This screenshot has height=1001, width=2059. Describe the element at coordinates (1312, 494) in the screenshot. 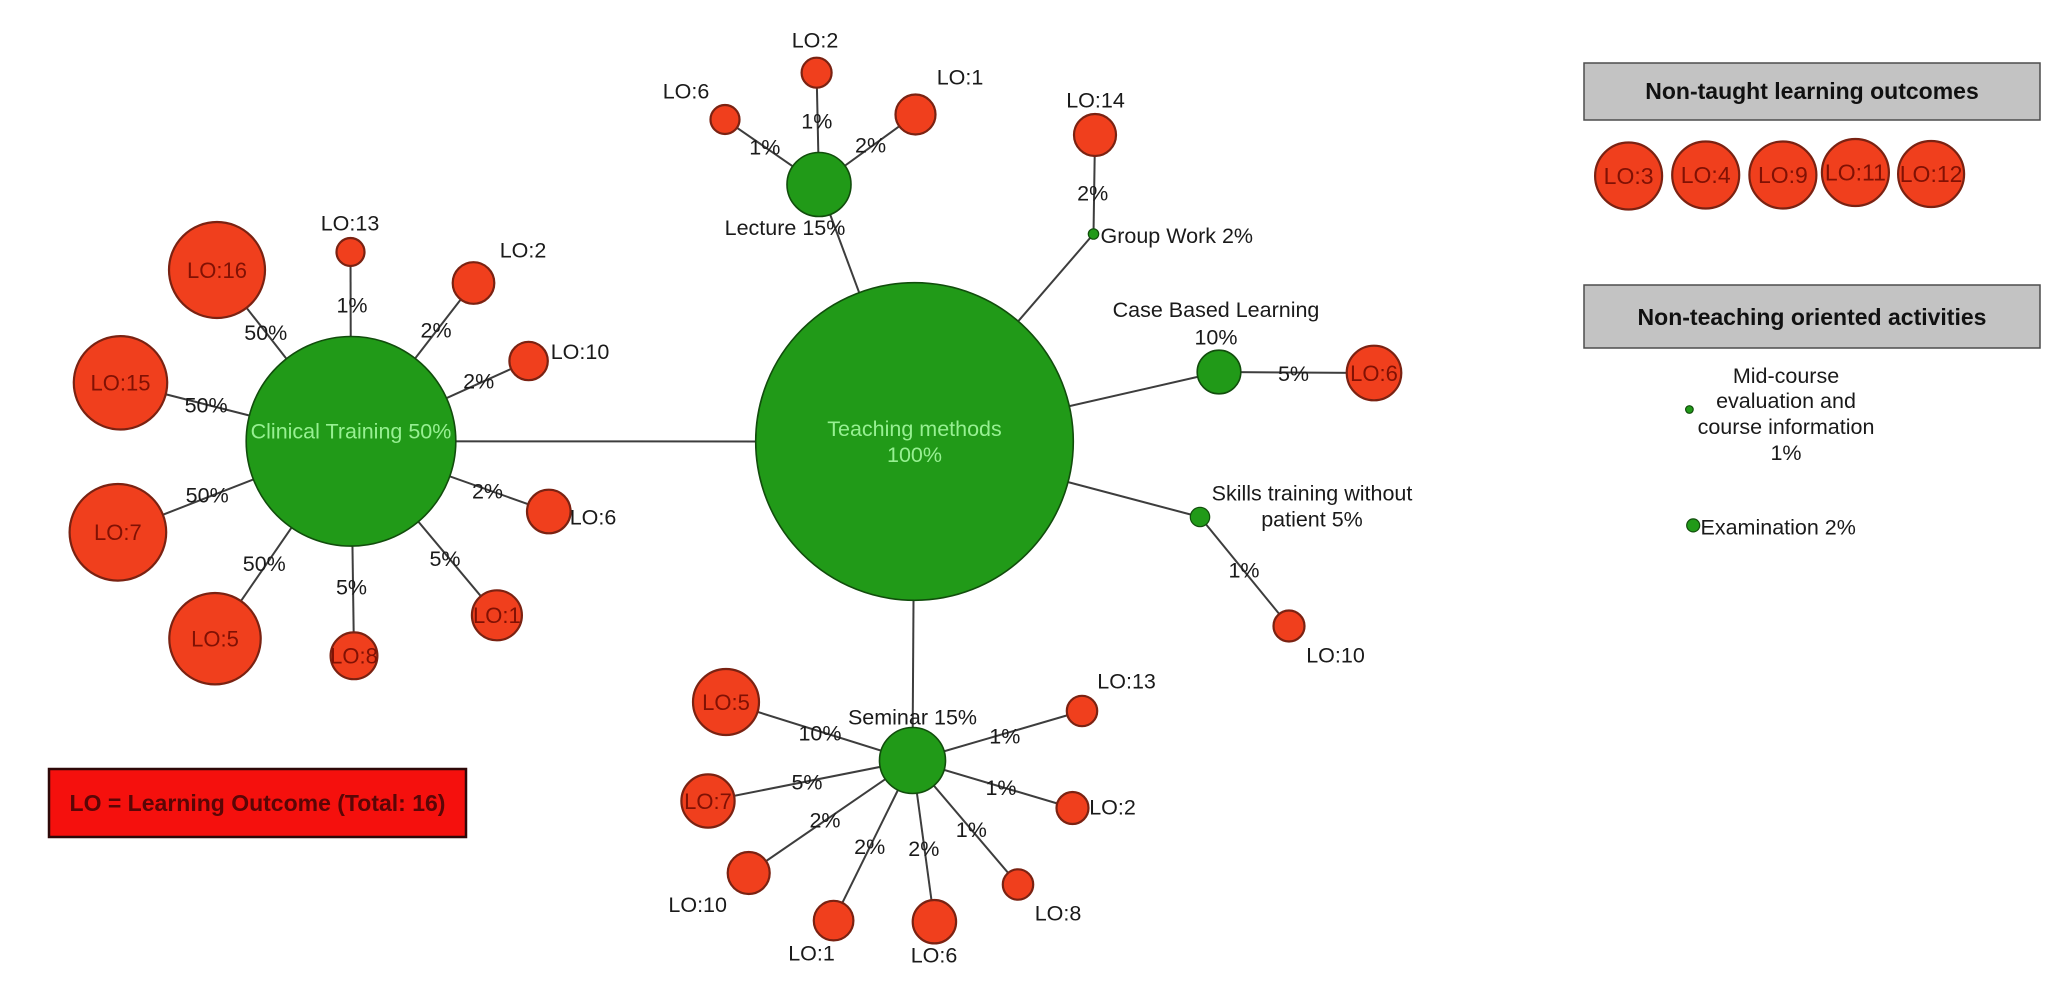

I see `svg-text: Skills training without` at that location.